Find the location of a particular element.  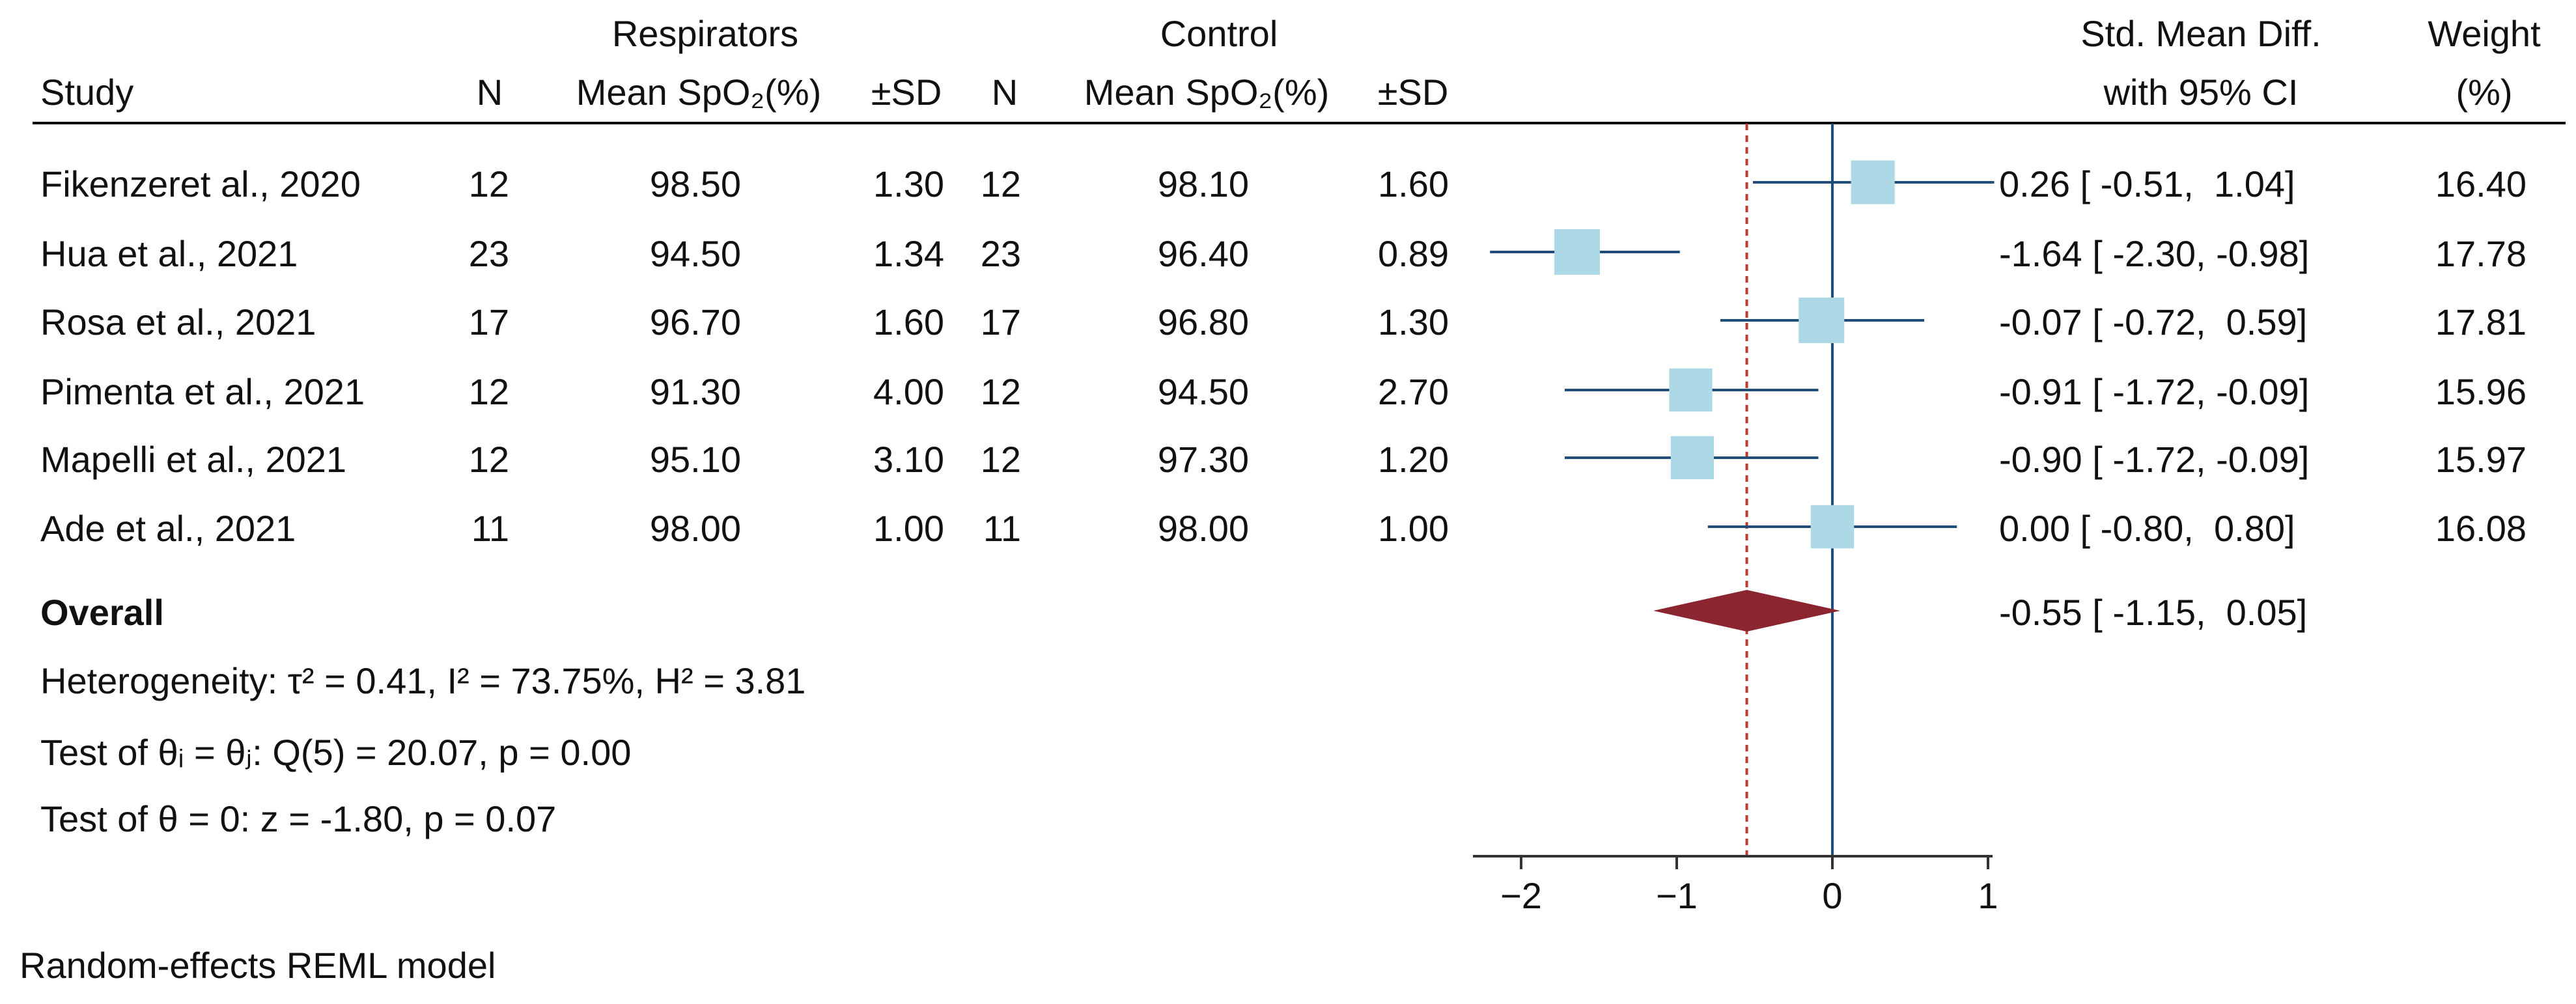

ci-text: -1.64 [ -2.30, -0.98] is located at coordinates (2155, 253).